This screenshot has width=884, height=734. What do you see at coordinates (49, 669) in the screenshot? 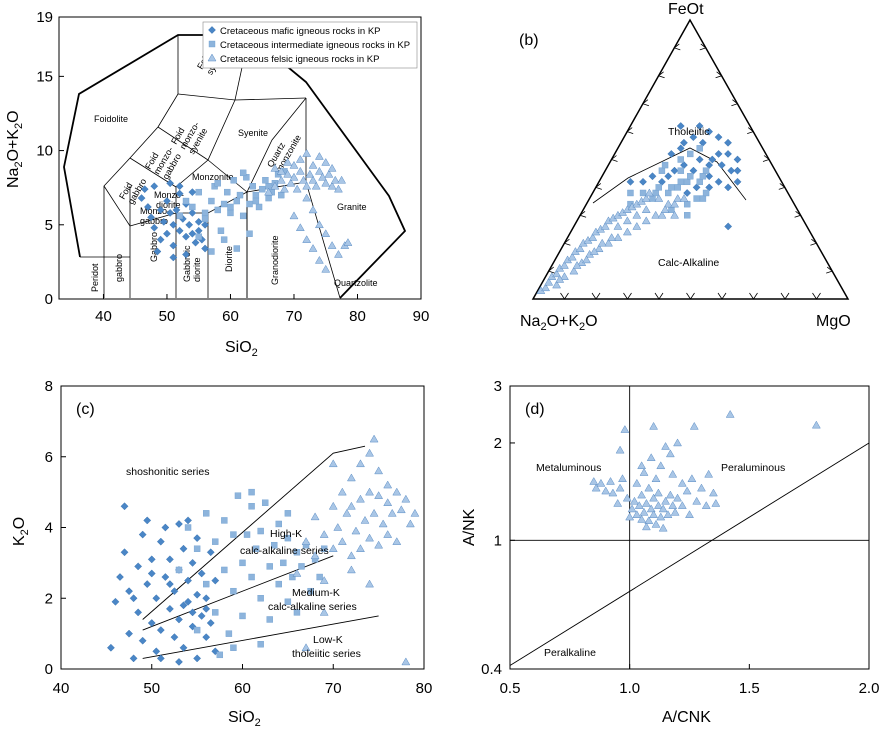
I see `y-tick-label: 0` at bounding box center [49, 669].